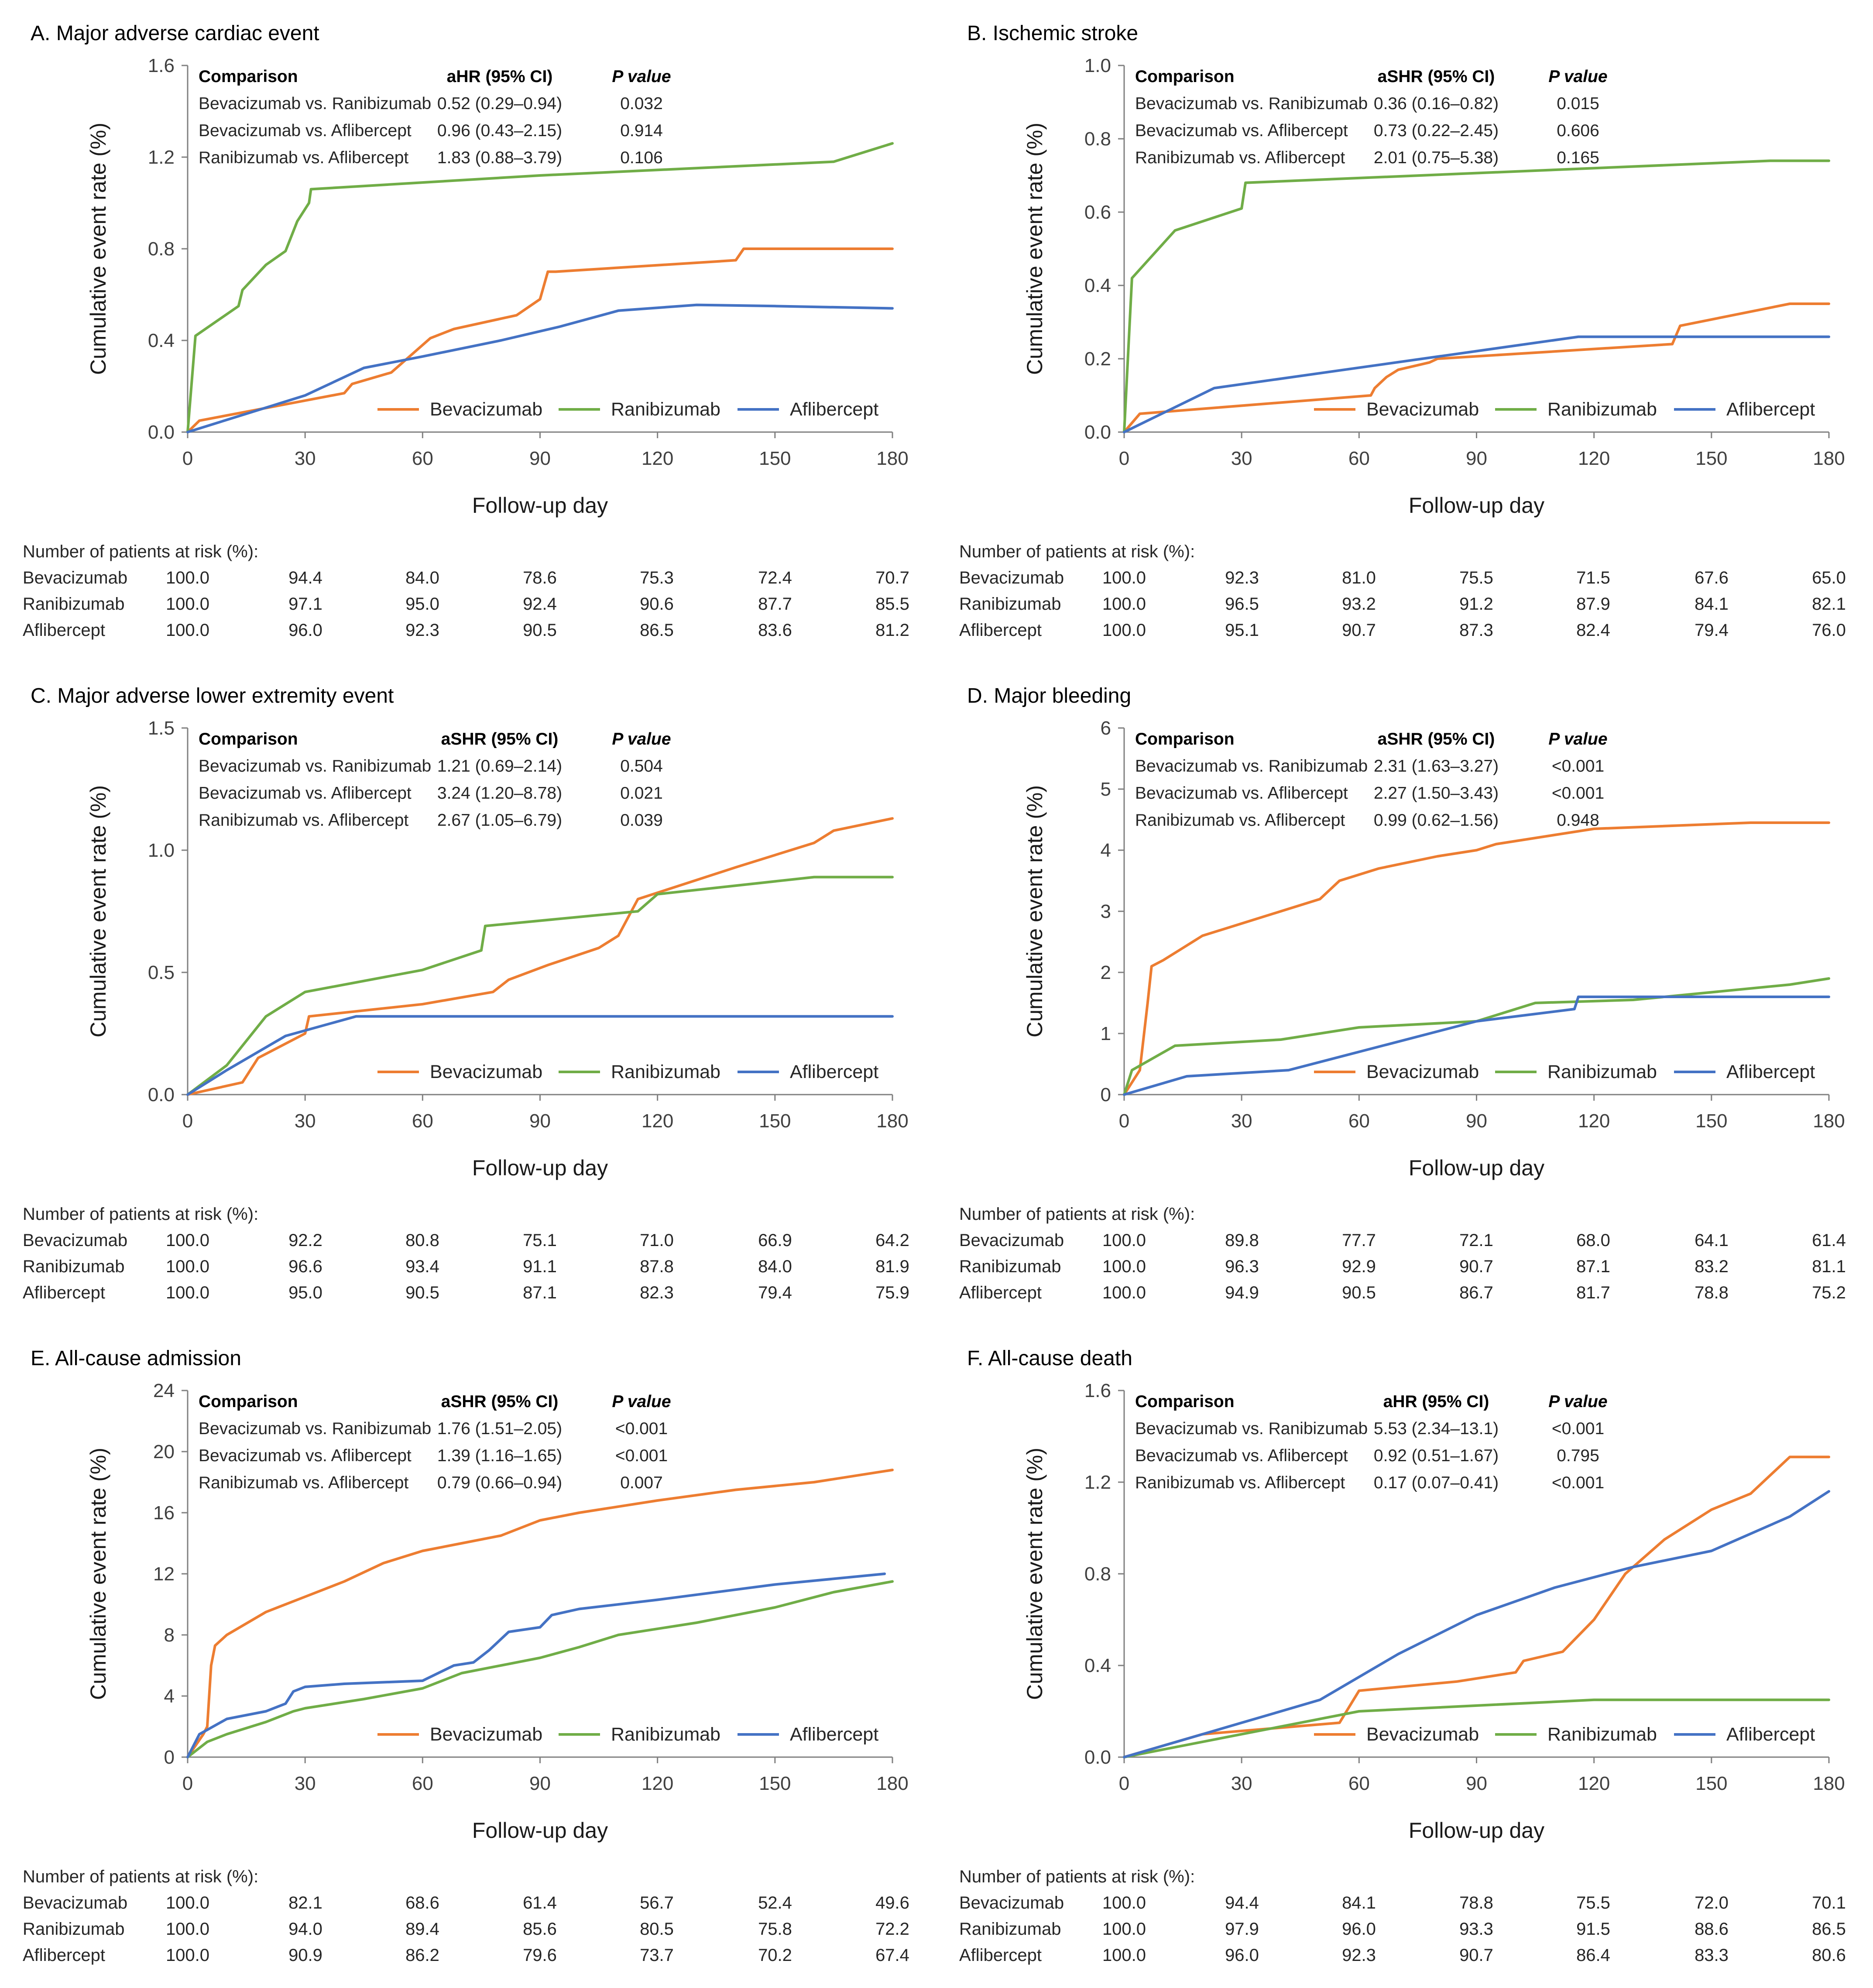 The image size is (1873, 1988). What do you see at coordinates (1010, 1267) in the screenshot?
I see `risk-row-label: Ranibizumab` at bounding box center [1010, 1267].